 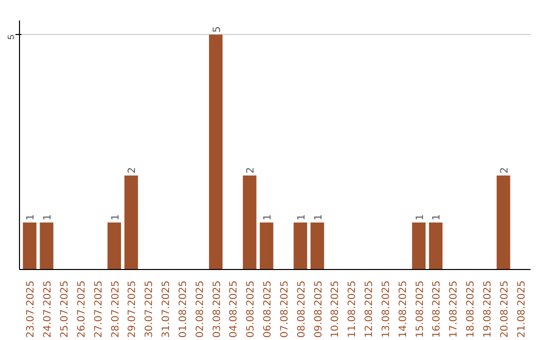 What do you see at coordinates (352, 309) in the screenshot?
I see `x-tick-label: 11.08.2025` at bounding box center [352, 309].